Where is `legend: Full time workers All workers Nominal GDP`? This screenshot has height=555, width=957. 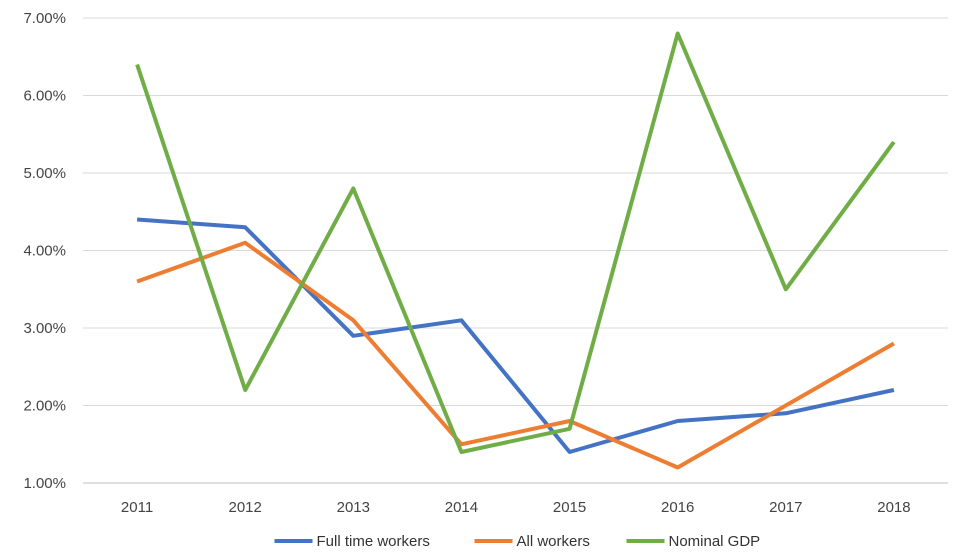
legend: Full time workers All workers Nominal GDP is located at coordinates (517, 541).